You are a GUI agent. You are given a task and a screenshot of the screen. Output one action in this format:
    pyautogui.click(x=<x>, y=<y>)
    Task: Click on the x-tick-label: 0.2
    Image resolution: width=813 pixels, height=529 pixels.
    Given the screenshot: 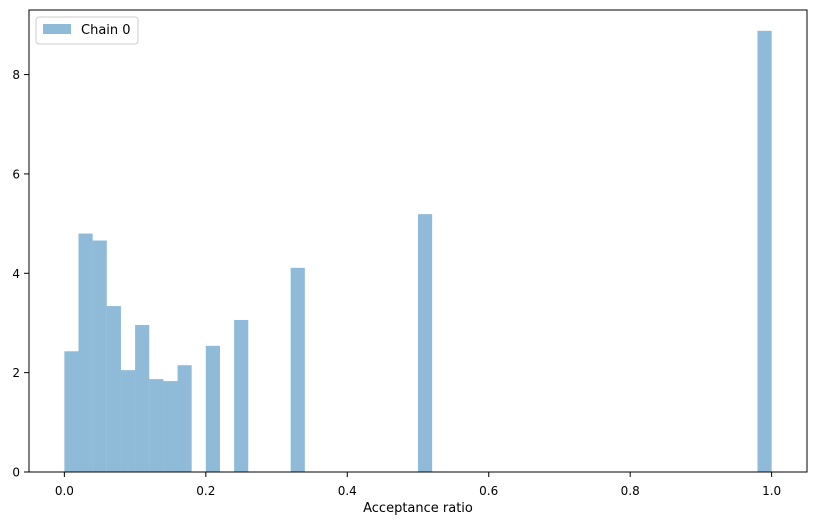 What is the action you would take?
    pyautogui.click(x=205, y=491)
    